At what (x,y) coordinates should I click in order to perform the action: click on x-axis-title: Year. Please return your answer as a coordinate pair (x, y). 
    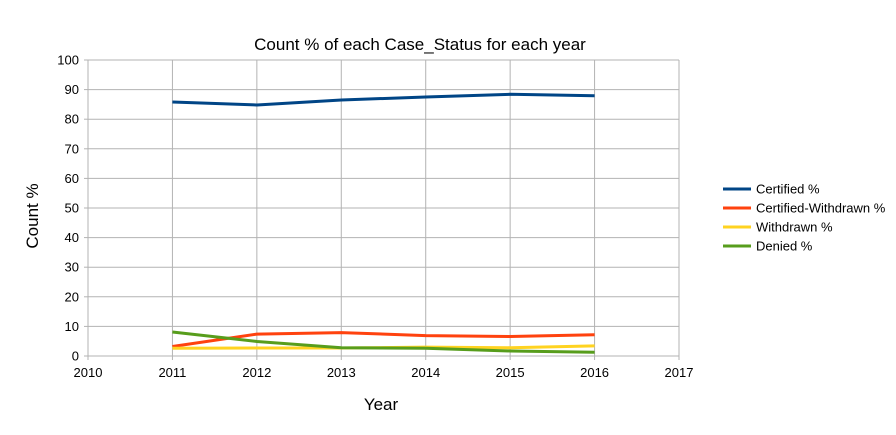
    Looking at the image, I should click on (381, 404).